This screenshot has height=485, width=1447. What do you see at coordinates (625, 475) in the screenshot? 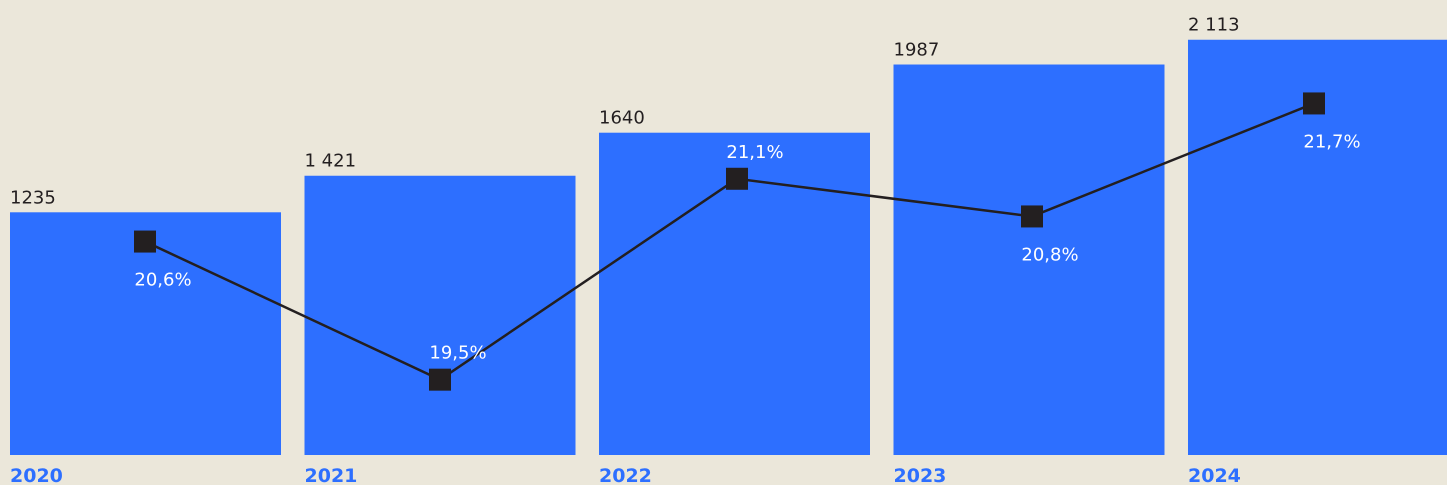
I see `x-tick-label: 2022` at bounding box center [625, 475].